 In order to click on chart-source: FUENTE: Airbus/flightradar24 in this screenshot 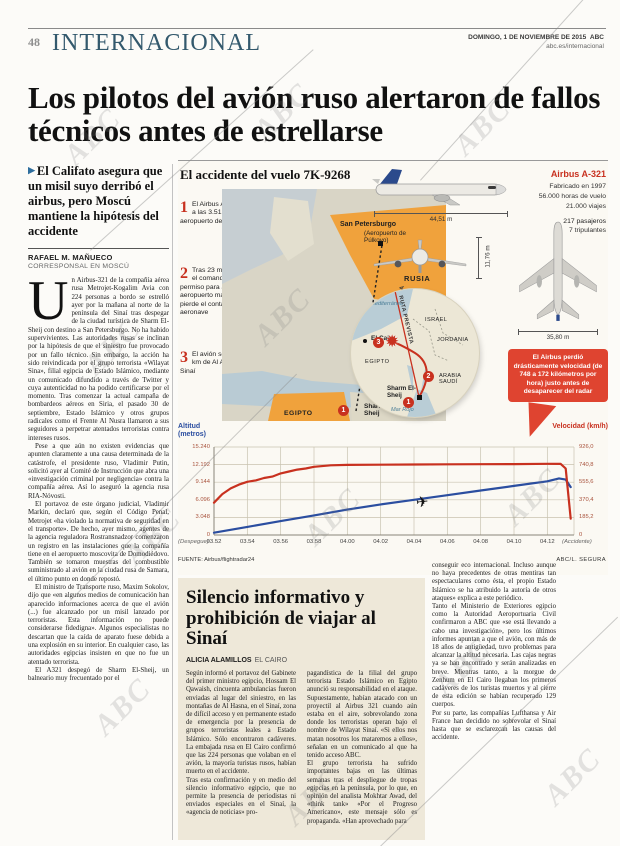, I will do `click(216, 560)`.